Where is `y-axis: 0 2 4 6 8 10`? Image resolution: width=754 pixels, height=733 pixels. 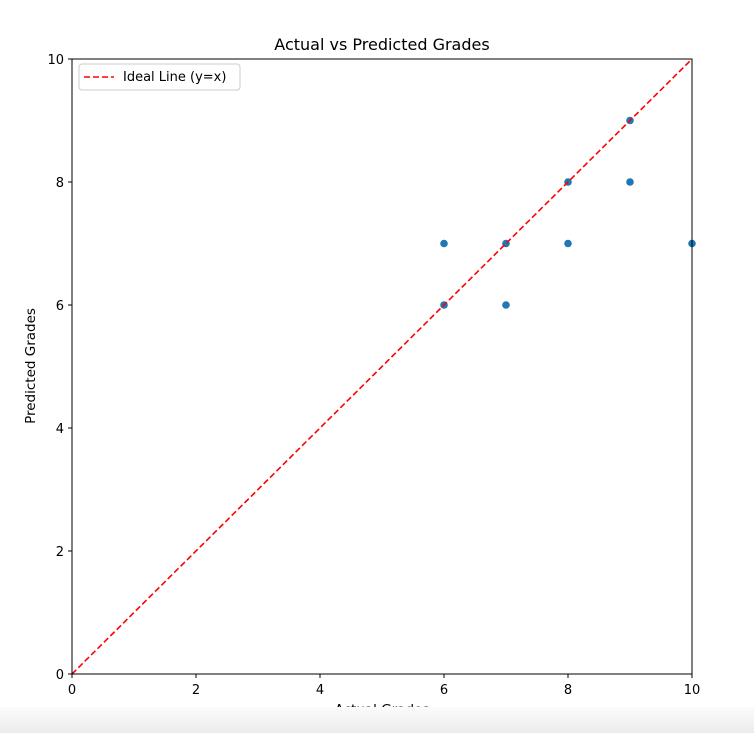 y-axis: 0 2 4 6 8 10 is located at coordinates (59, 368).